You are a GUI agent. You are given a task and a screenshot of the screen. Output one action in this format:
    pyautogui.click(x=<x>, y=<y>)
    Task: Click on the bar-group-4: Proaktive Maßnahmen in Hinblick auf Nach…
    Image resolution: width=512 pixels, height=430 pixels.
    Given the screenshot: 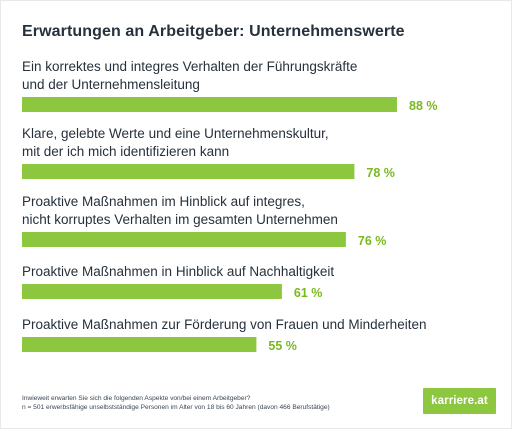 What is the action you would take?
    pyautogui.click(x=178, y=282)
    